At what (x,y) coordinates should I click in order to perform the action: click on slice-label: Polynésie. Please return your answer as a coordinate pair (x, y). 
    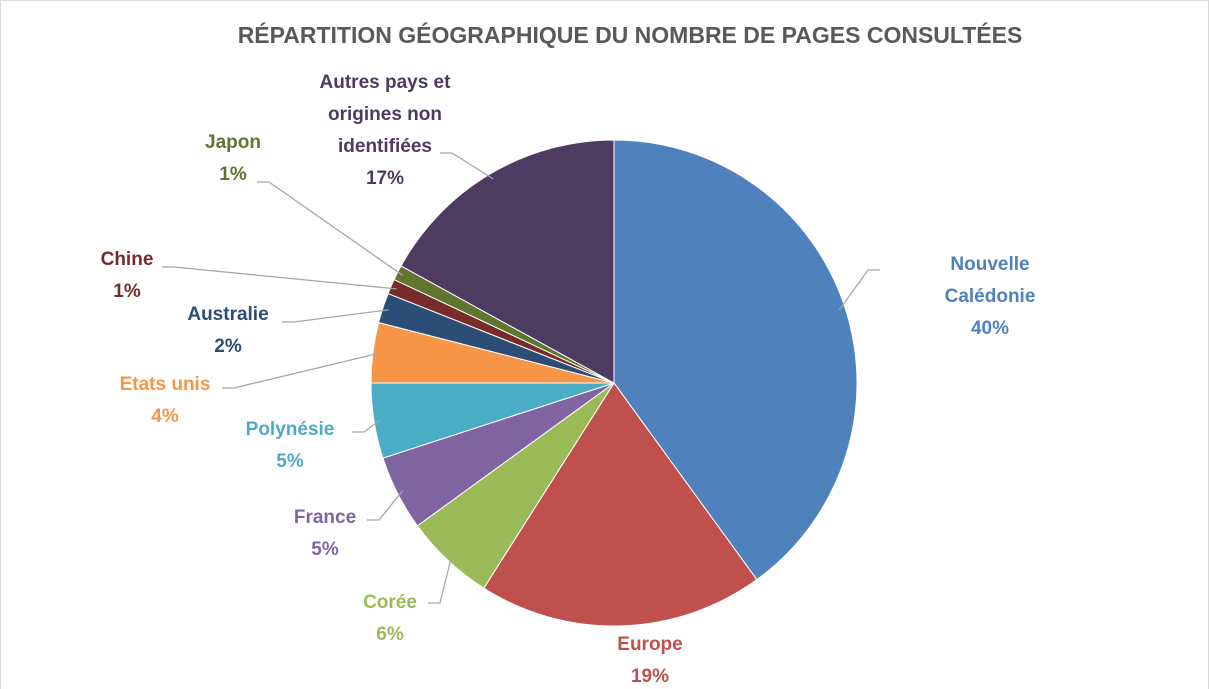
    Looking at the image, I should click on (290, 429).